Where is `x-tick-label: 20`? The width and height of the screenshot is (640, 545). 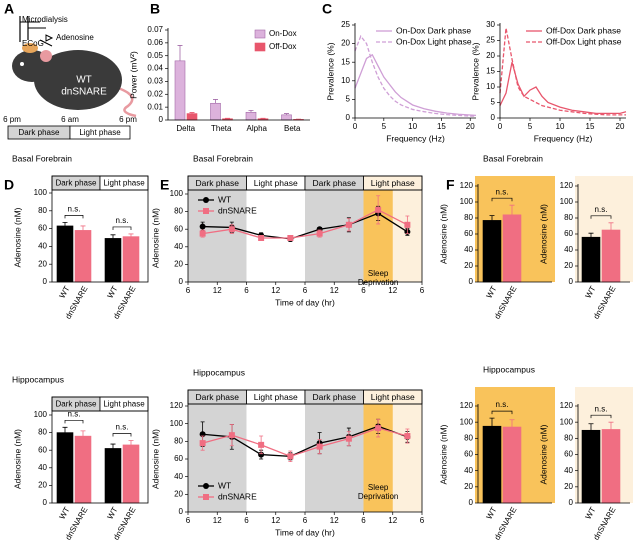
x-tick-label: 20 is located at coordinates (470, 126).